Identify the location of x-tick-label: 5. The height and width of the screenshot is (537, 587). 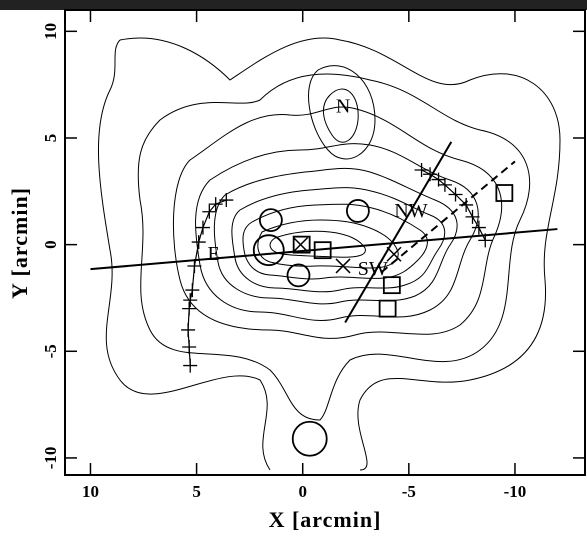
(196, 491).